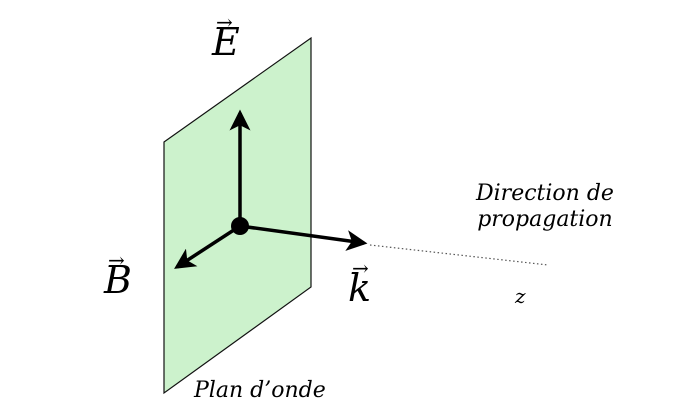 This screenshot has height=413, width=698. Describe the element at coordinates (207, 246) in the screenshot. I see `b-vector-arrow` at that location.